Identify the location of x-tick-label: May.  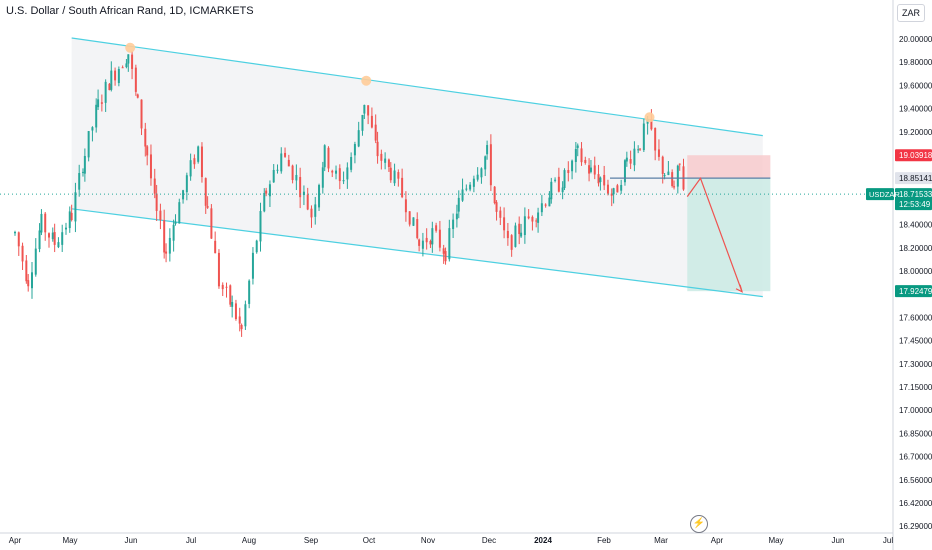
(775, 540).